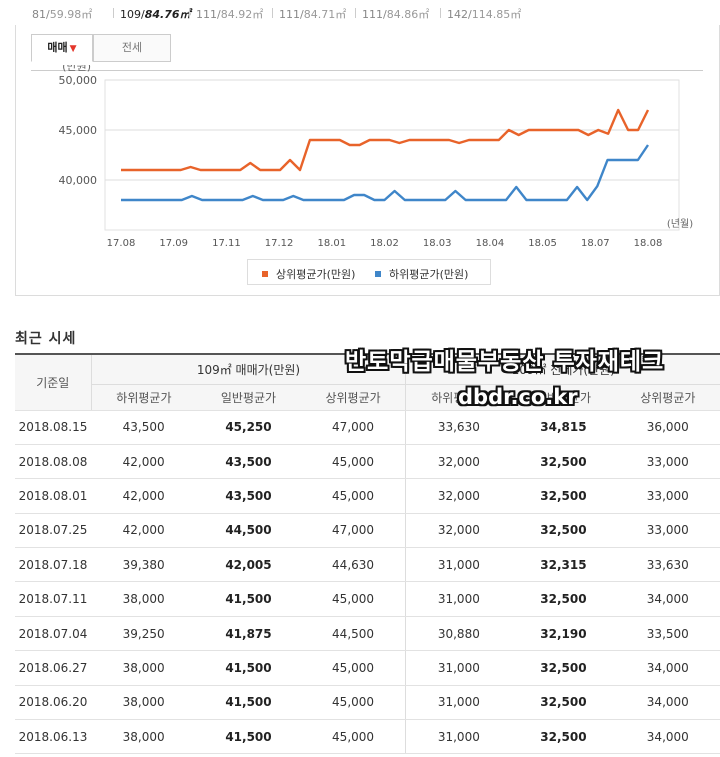  Describe the element at coordinates (392, 130) in the screenshot. I see `grid` at that location.